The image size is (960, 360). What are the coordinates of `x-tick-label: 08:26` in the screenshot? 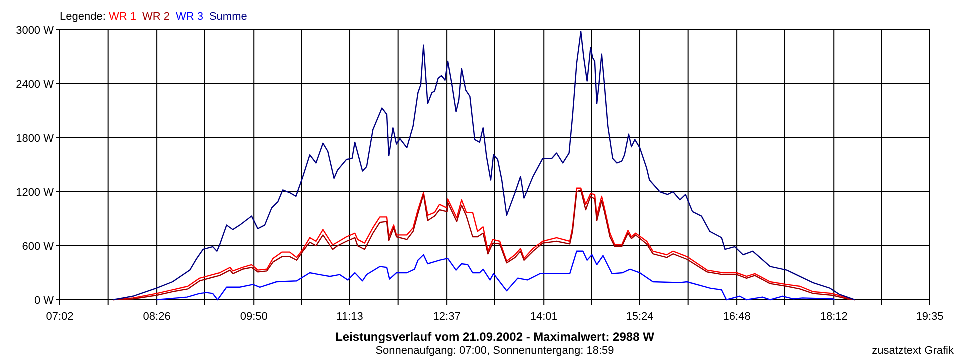 It's located at (157, 317).